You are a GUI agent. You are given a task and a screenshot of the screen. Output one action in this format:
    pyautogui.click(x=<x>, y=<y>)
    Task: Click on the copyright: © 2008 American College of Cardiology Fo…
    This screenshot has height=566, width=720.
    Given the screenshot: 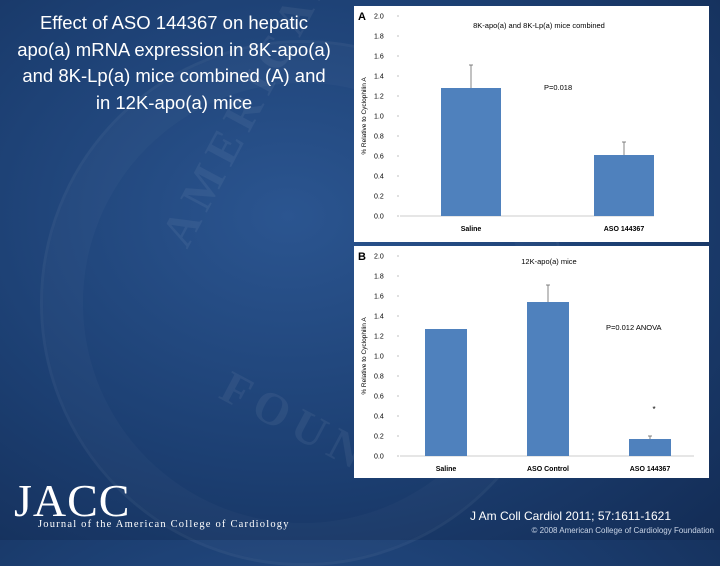 What is the action you would take?
    pyautogui.click(x=622, y=530)
    